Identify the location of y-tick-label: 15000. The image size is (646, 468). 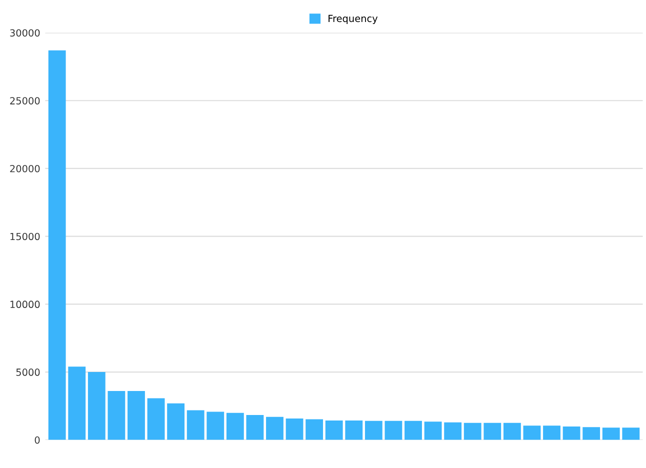
(25, 236).